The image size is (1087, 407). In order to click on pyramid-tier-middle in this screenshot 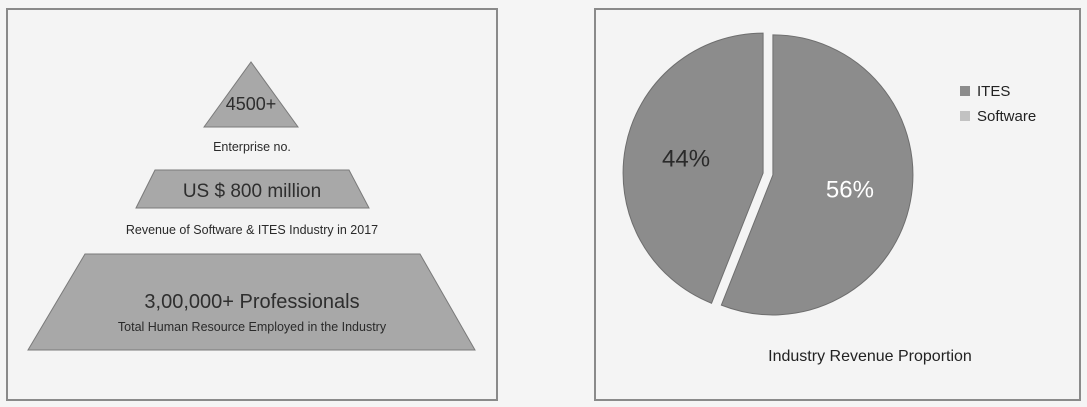, I will do `click(252, 189)`.